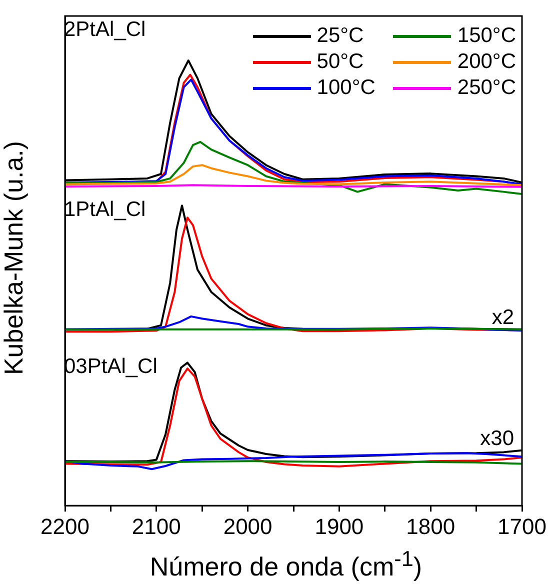  I want to click on annotation: 03PtAl_Cl, so click(111, 367).